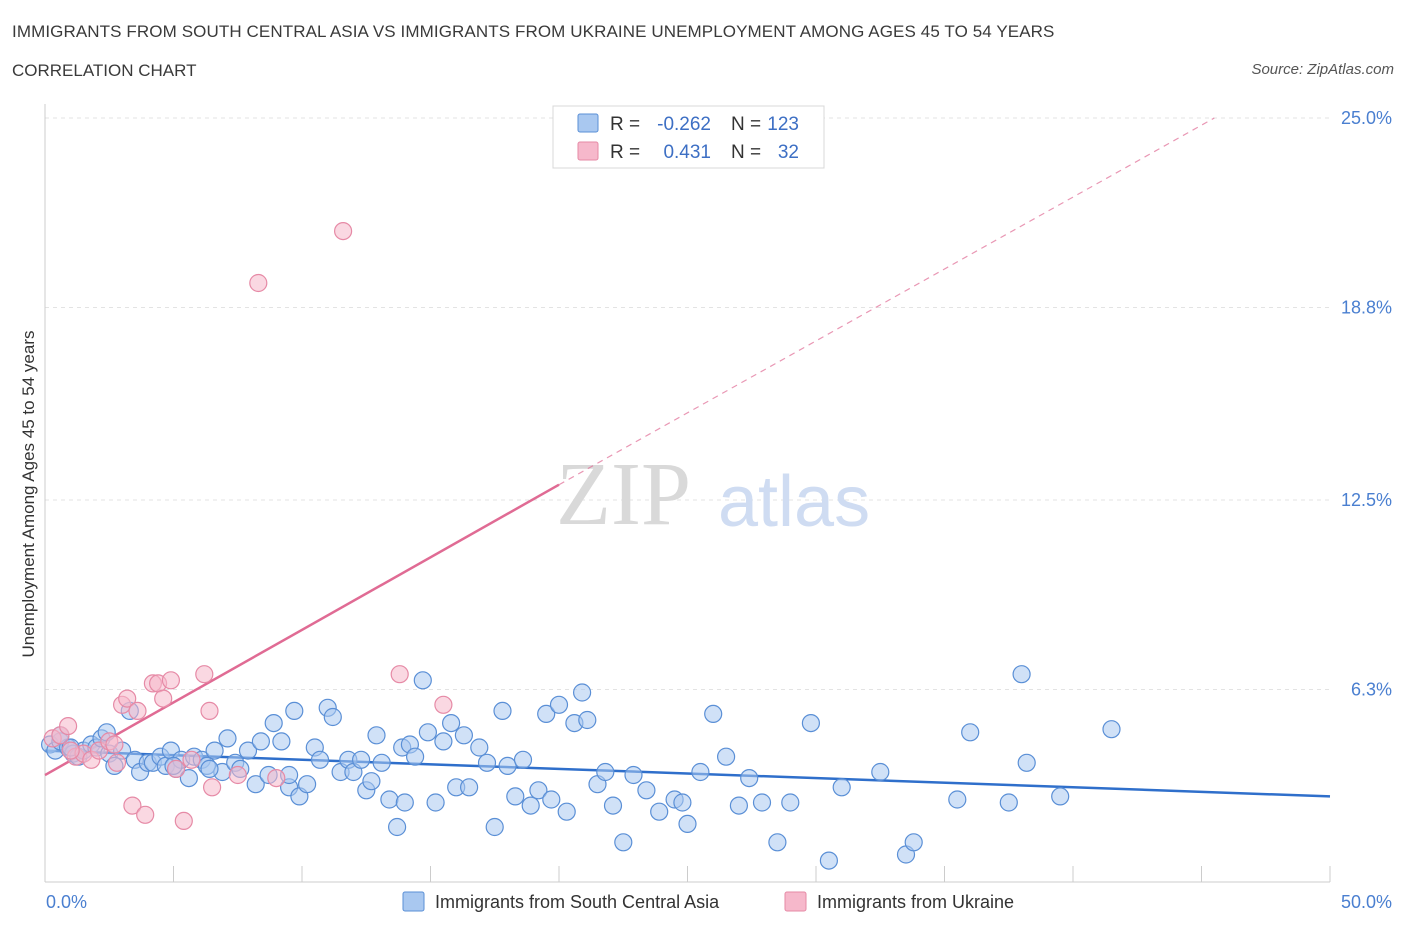 The image size is (1406, 930). I want to click on y-tick-label-1: 12.5%, so click(1366, 500).